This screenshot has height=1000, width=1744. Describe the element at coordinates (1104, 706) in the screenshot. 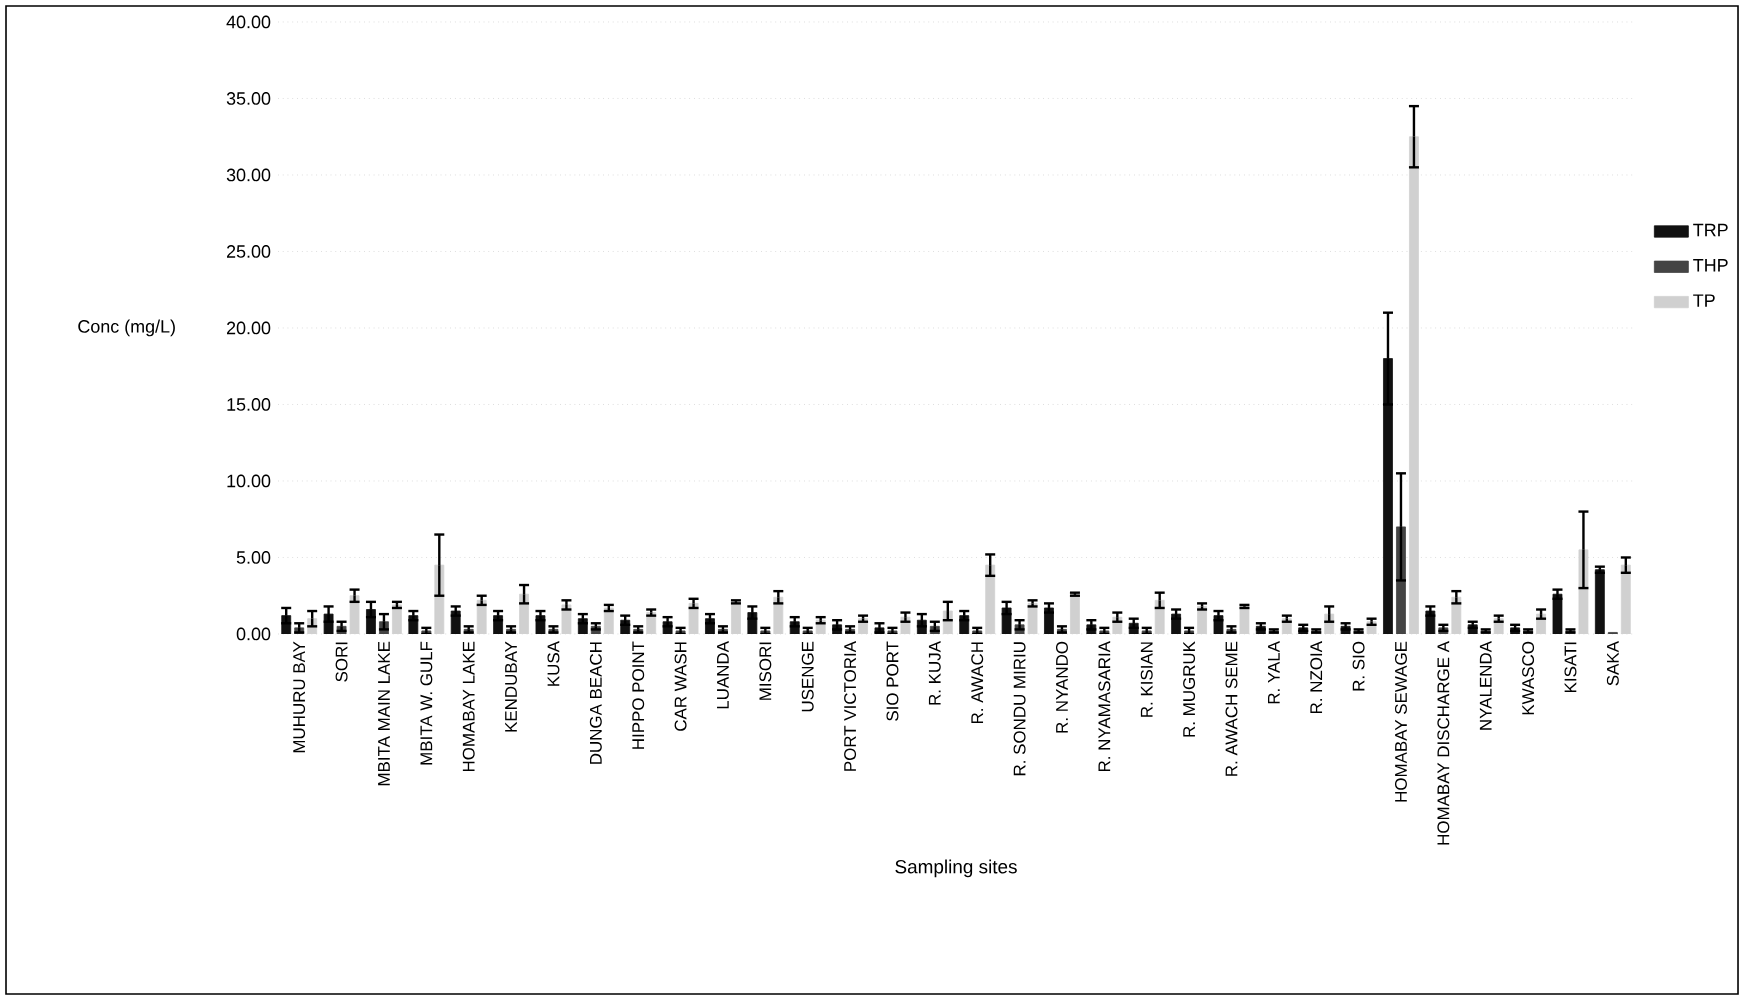

I see `x-tick-label: R. NYAMASARIA` at that location.